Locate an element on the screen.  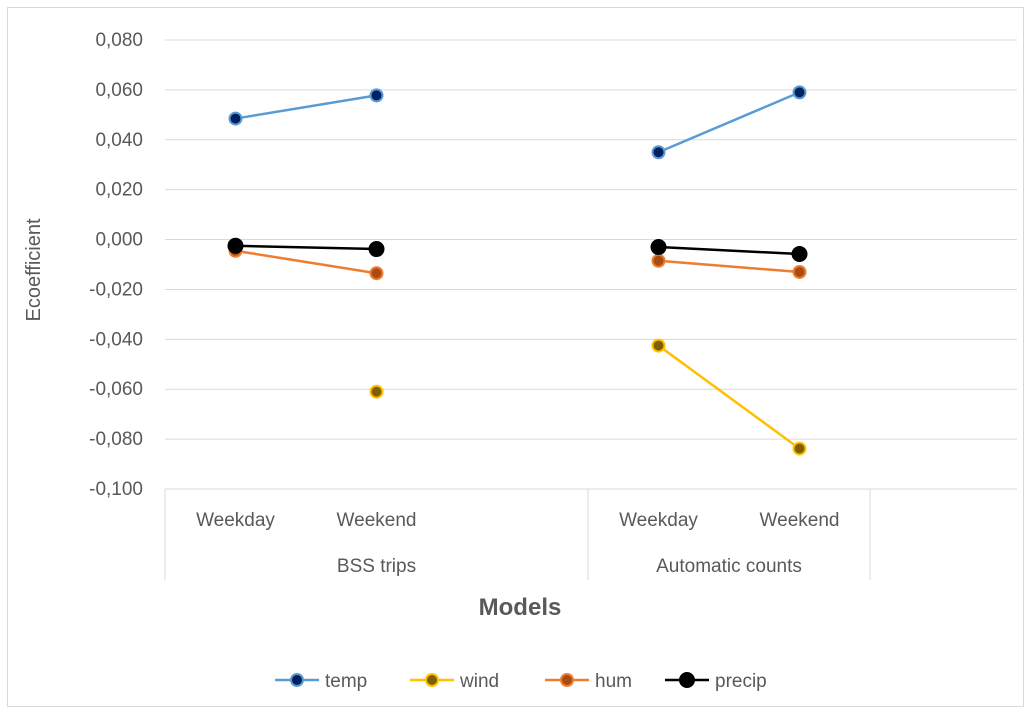
x-axis-title: Models is located at coordinates (520, 607).